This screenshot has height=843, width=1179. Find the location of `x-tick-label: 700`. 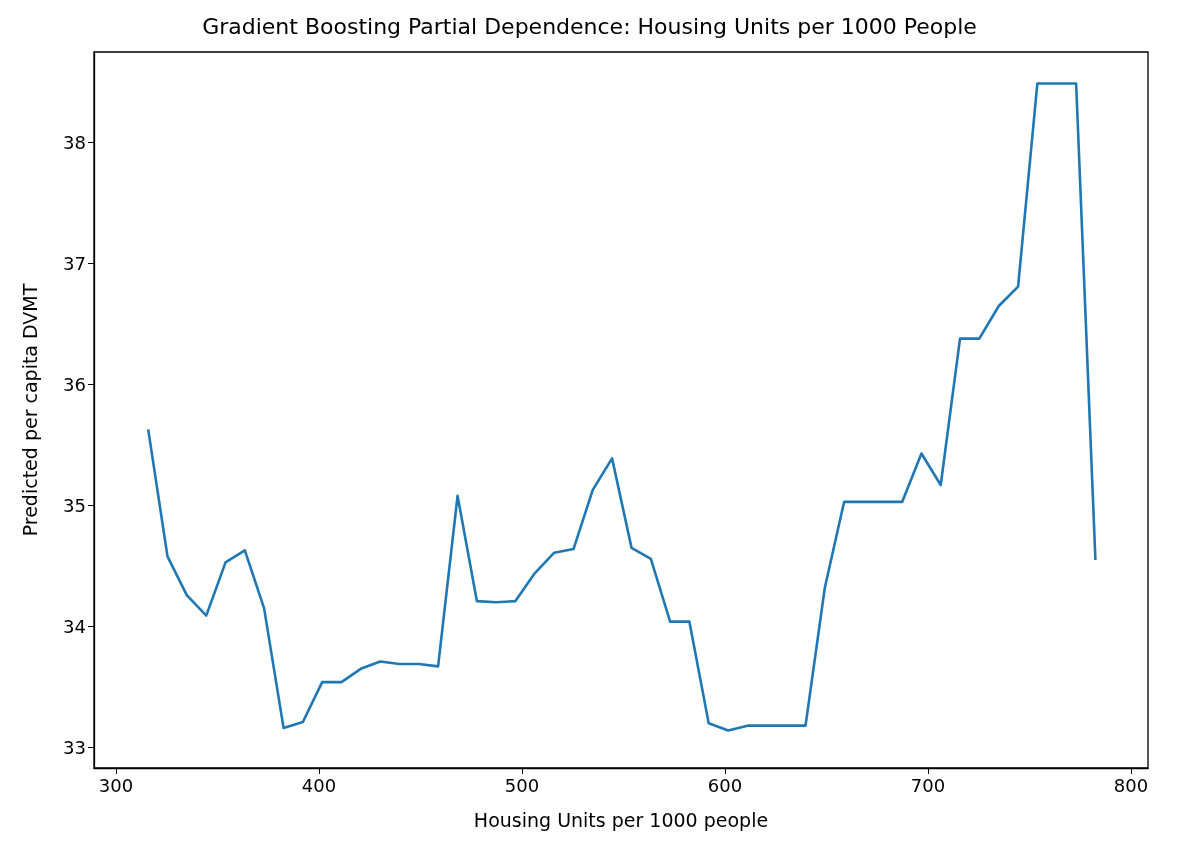

x-tick-label: 700 is located at coordinates (928, 785).